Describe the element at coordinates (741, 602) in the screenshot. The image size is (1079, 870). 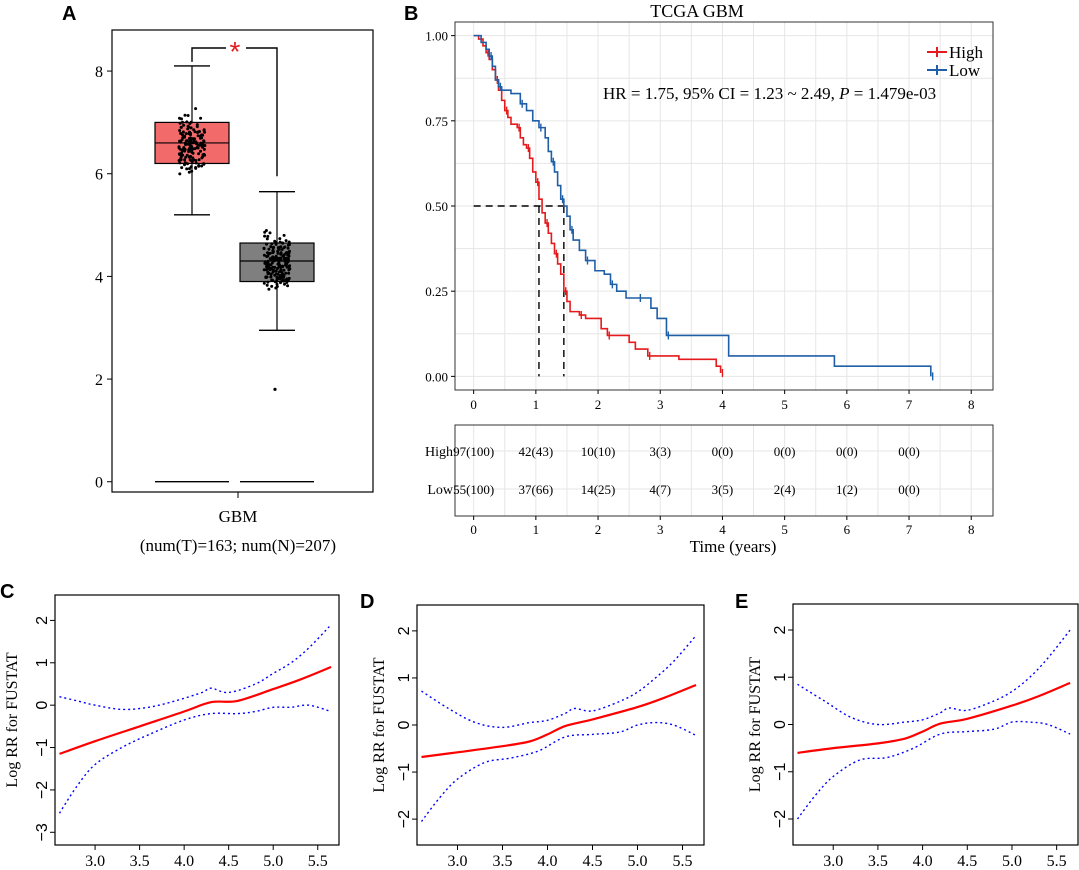
I see `panel-label-e: E` at that location.